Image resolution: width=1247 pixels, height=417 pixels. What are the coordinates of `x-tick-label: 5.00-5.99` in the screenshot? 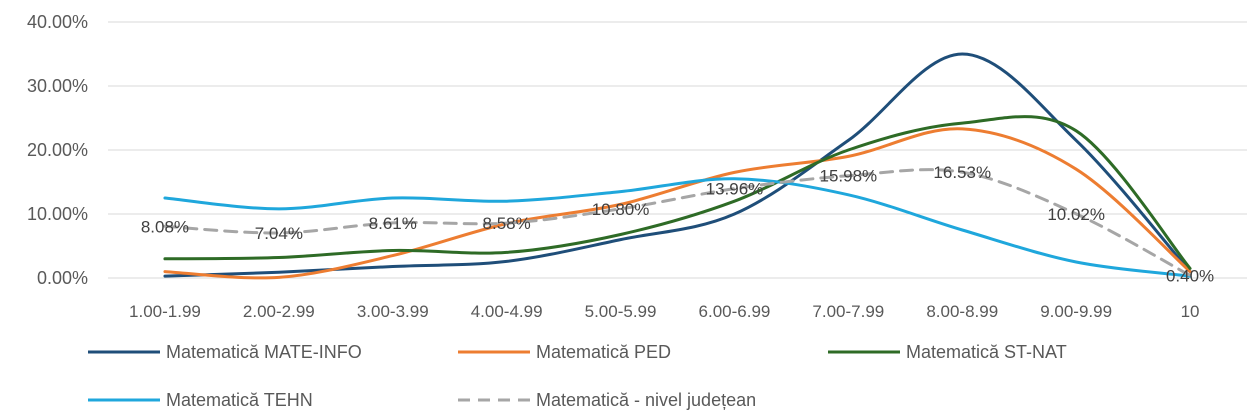 It's located at (621, 311).